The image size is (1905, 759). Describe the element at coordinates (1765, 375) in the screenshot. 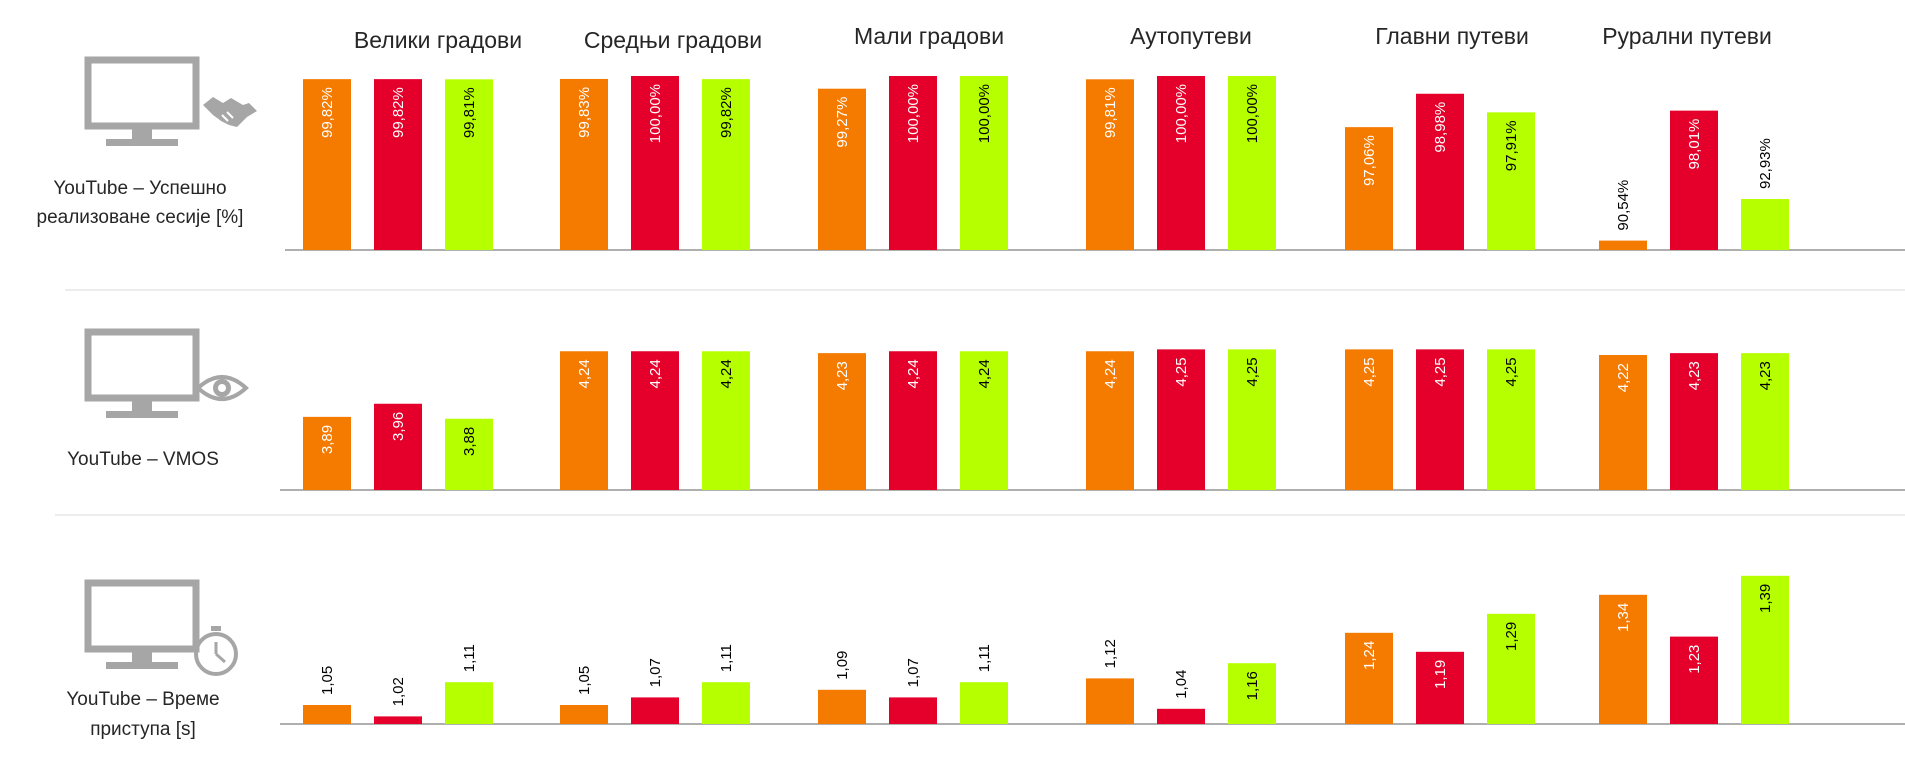

I see `value-label-panel-2-operator-3-cat-6: 4,23` at that location.